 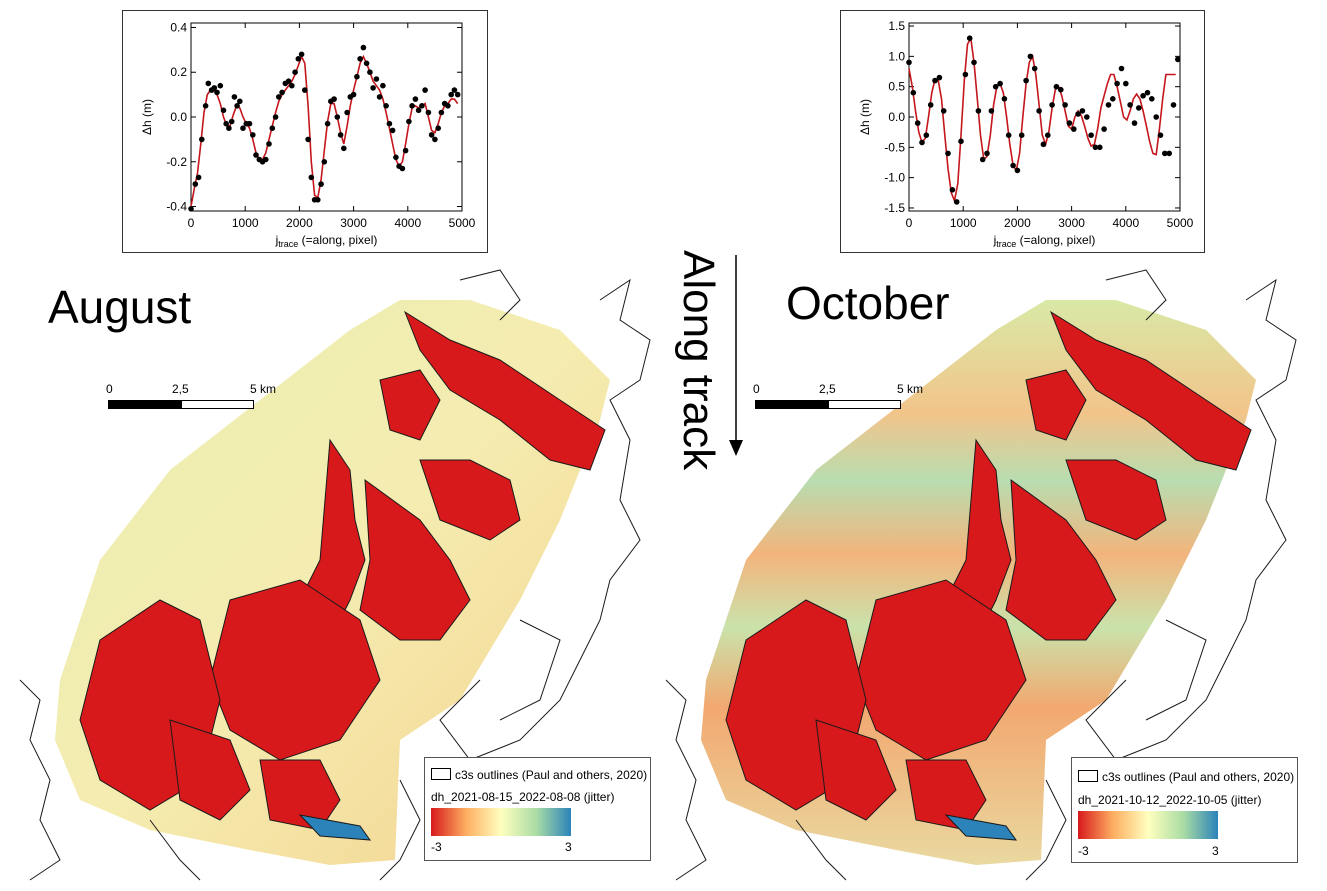 What do you see at coordinates (896, 87) in the screenshot?
I see `y-tick-label: 0.5` at bounding box center [896, 87].